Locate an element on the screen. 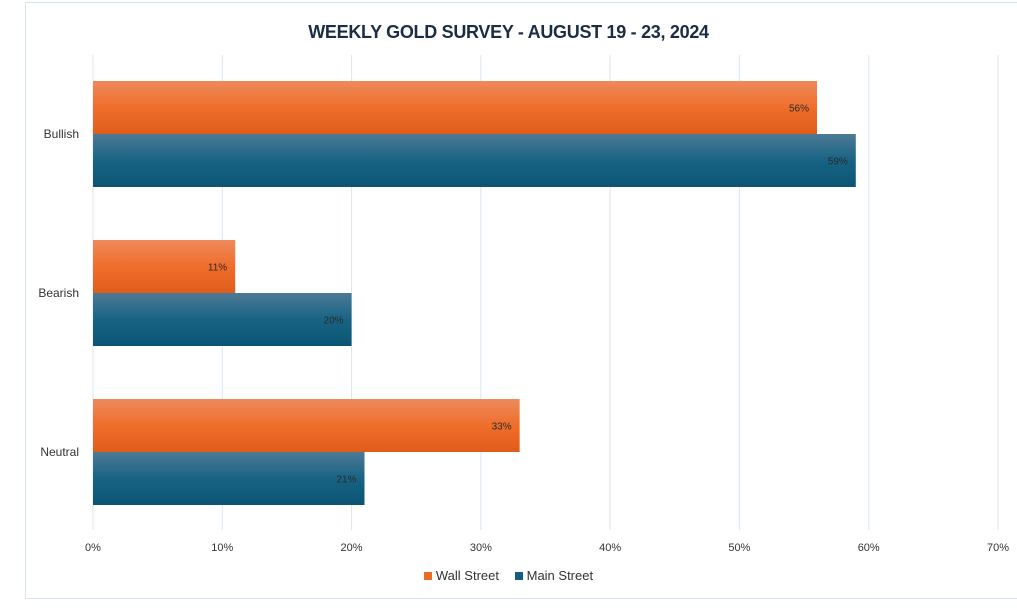 Image resolution: width=1017 pixels, height=612 pixels. data-label: 59% is located at coordinates (838, 162).